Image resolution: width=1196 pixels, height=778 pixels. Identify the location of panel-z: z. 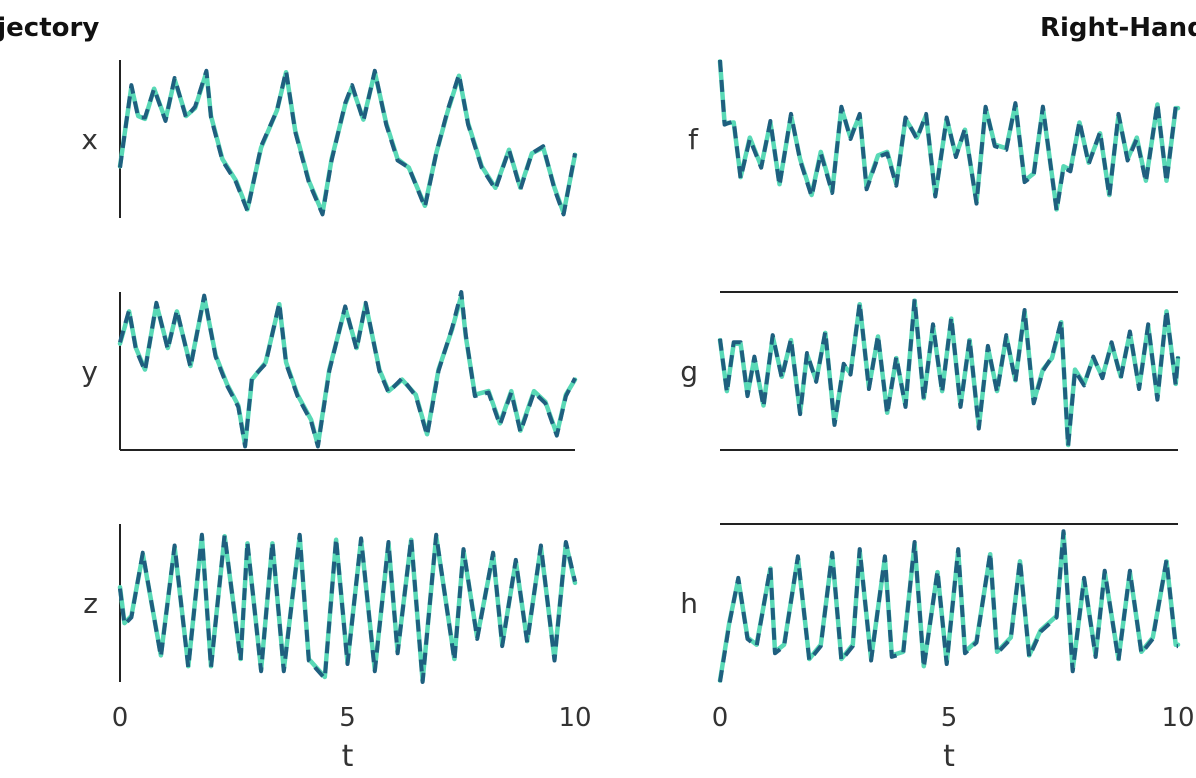
(330, 604).